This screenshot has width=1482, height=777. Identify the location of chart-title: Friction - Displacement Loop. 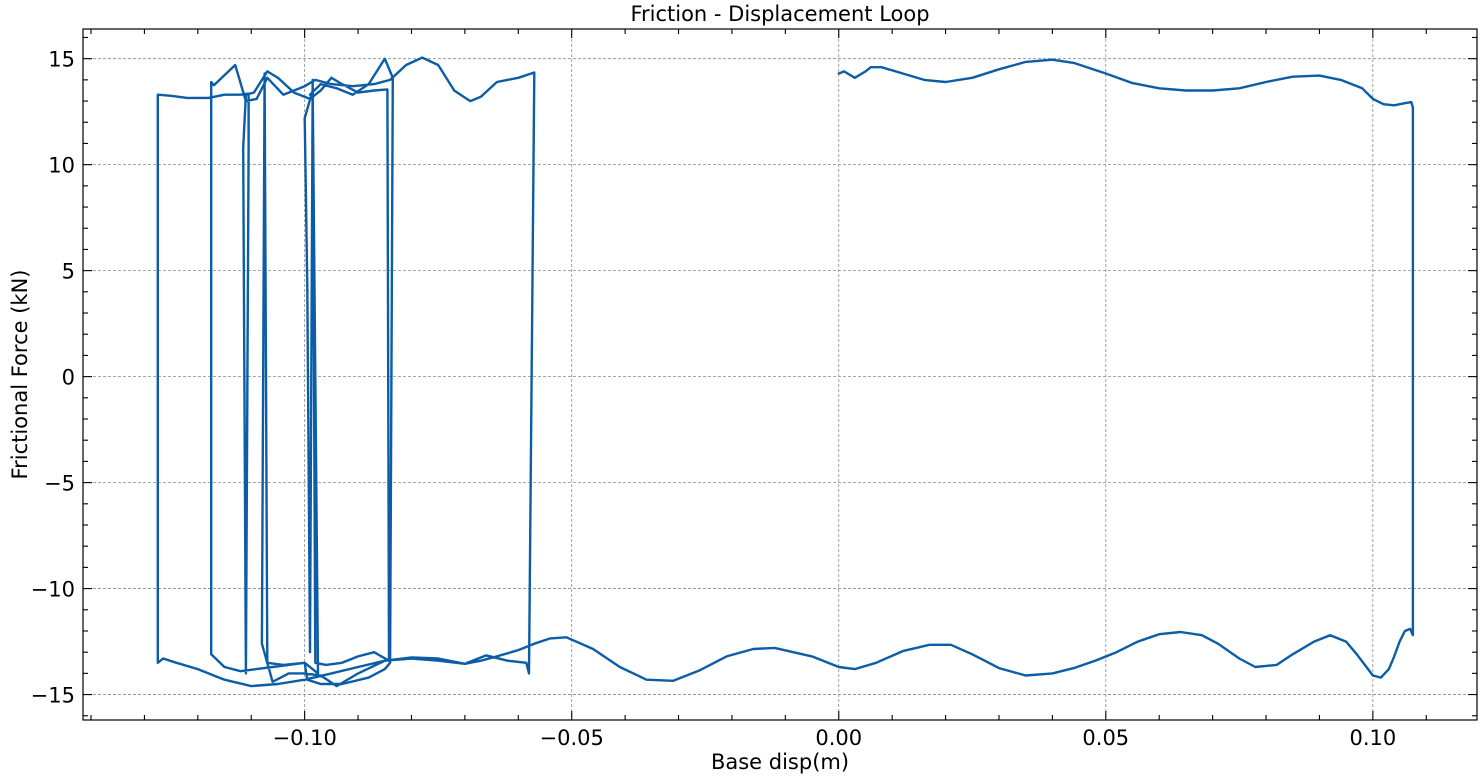
(779, 14).